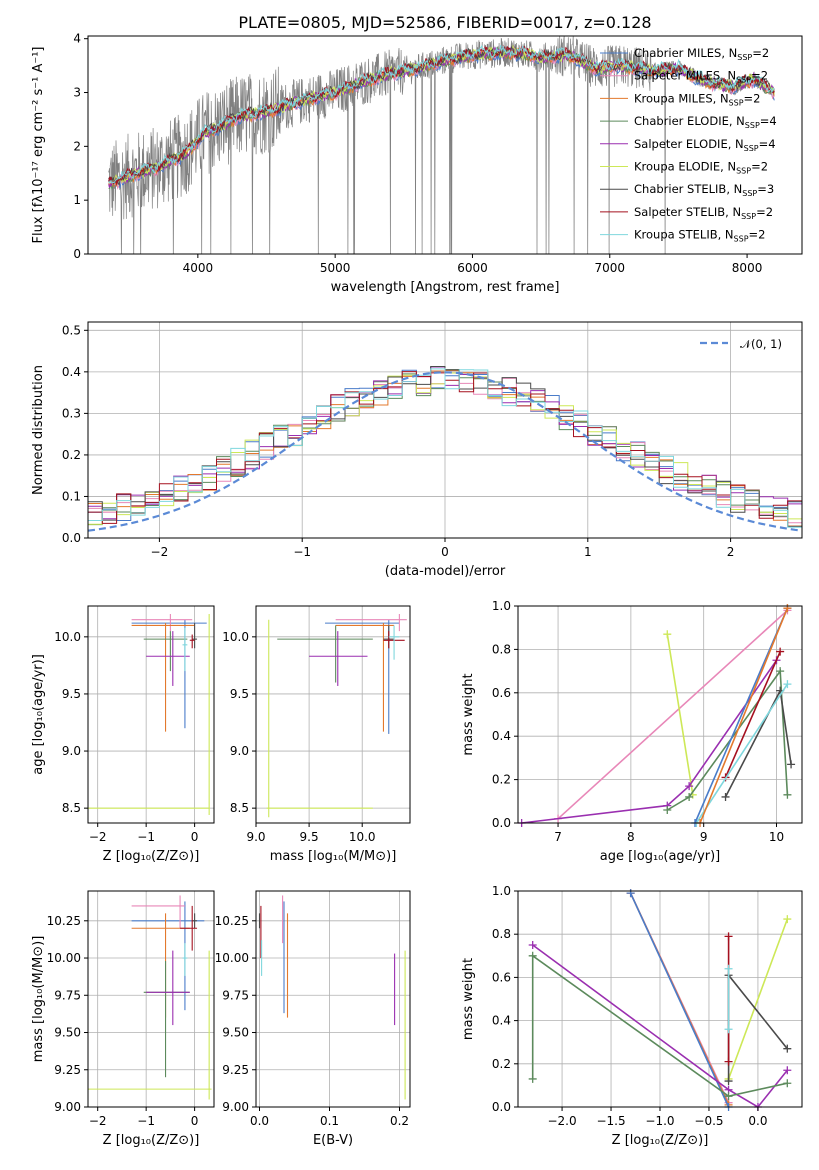 This screenshot has width=819, height=1170. I want to click on errorbars-age-vs-mass, so click(336, 715).